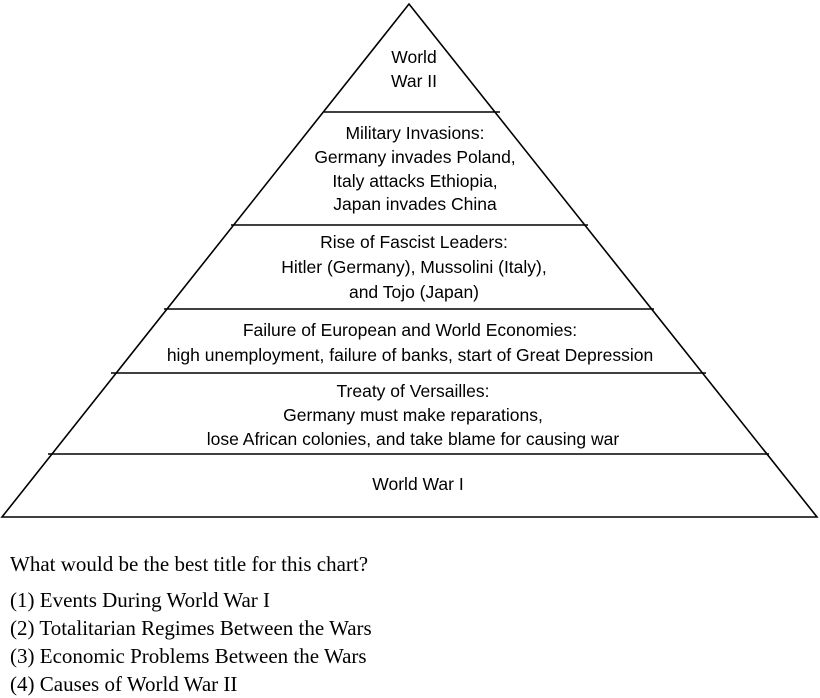 Image resolution: width=820 pixels, height=698 pixels. What do you see at coordinates (414, 81) in the screenshot?
I see `level-1-line-2: War II` at bounding box center [414, 81].